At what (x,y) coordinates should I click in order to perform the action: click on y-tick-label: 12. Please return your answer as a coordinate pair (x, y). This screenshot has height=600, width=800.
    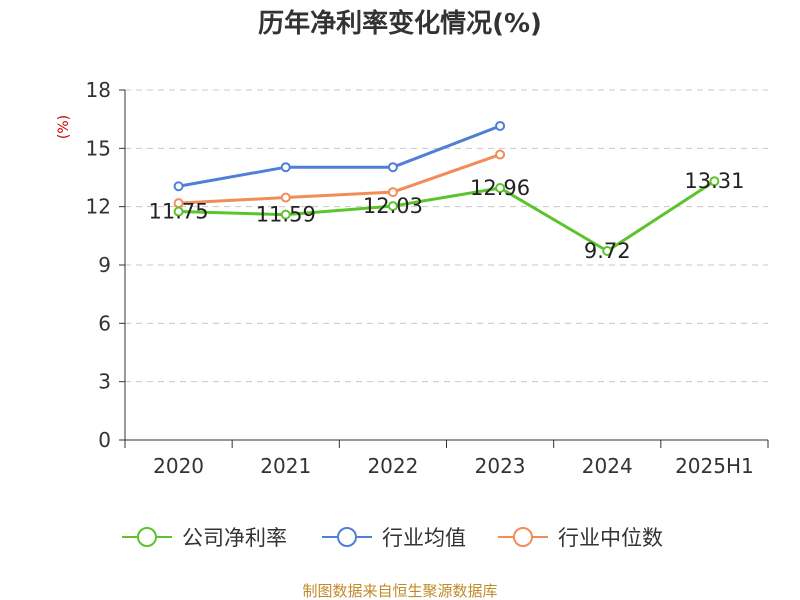
    Looking at the image, I should click on (98, 207).